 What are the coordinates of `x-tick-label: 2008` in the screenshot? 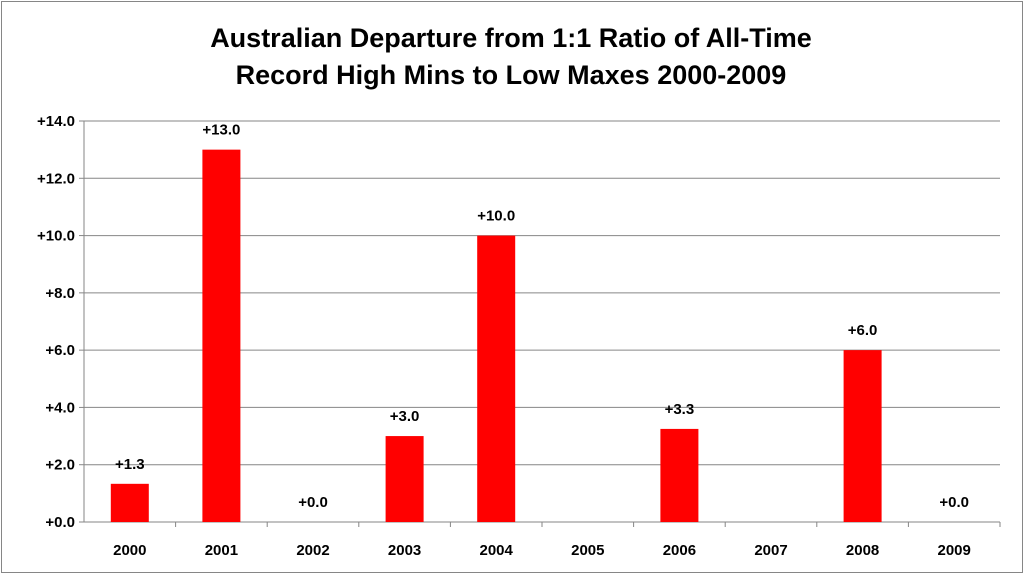 It's located at (862, 550).